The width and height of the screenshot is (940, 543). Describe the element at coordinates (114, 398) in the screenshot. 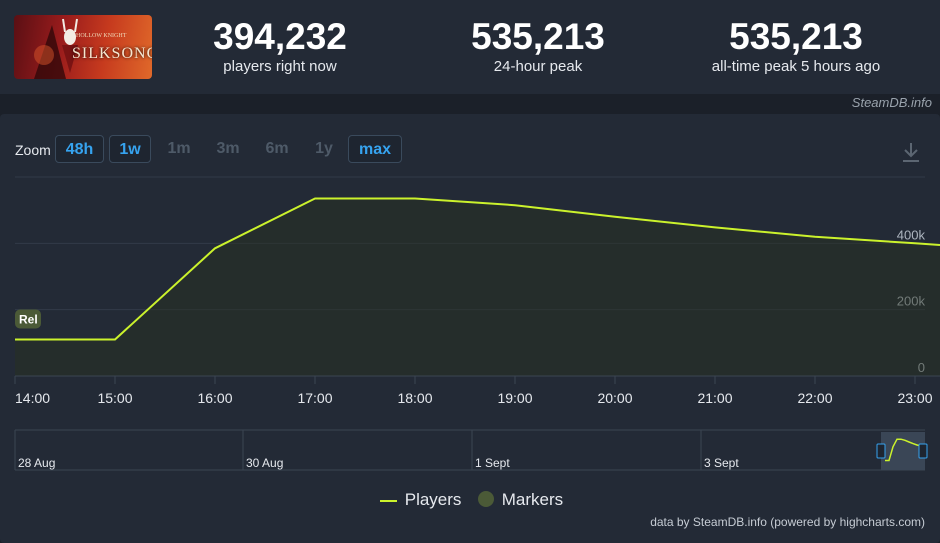

I see `x-tick-label: 15:00` at that location.